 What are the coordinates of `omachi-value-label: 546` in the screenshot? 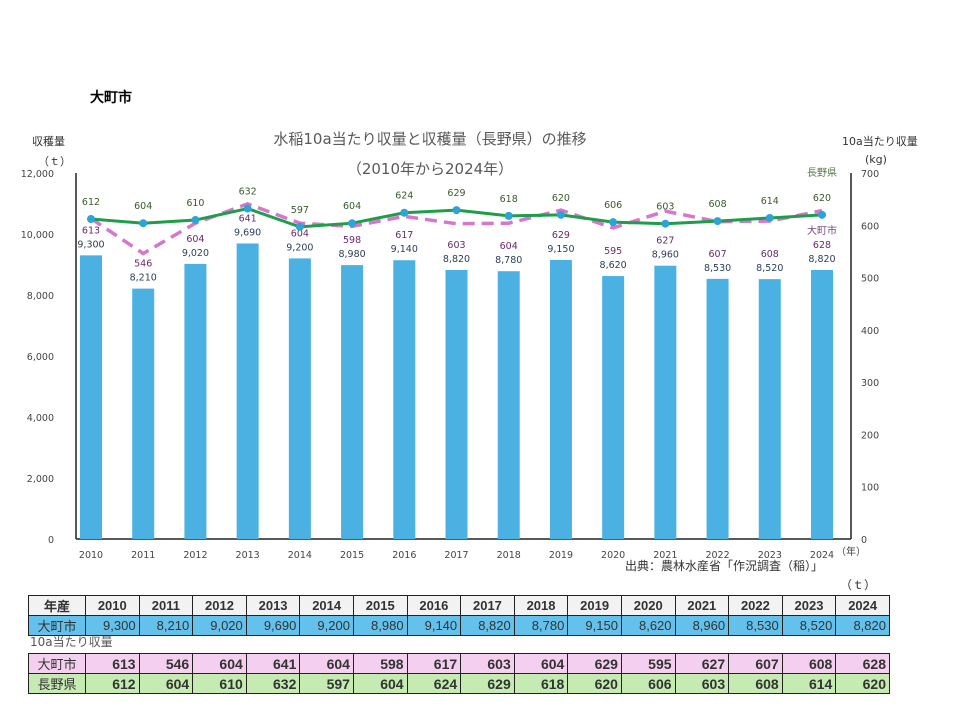 It's located at (143, 264).